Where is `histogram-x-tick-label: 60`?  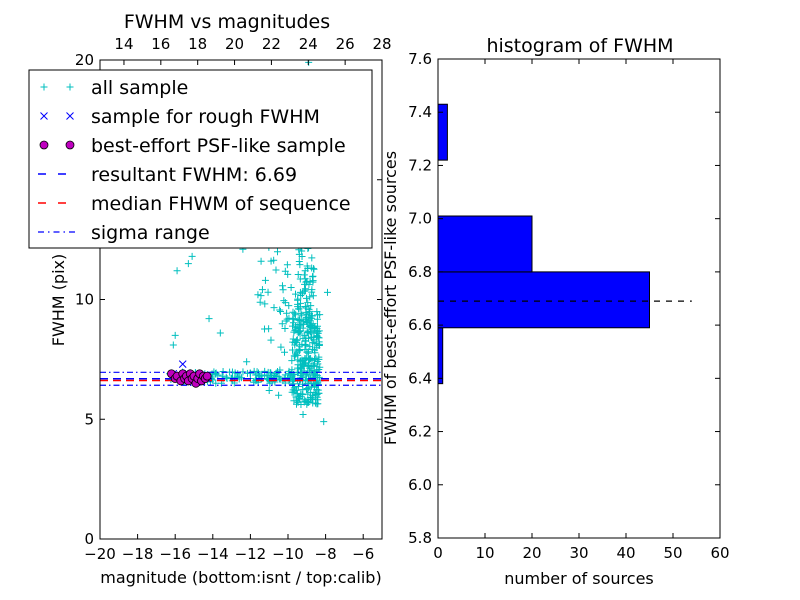
histogram-x-tick-label: 60 is located at coordinates (719, 553).